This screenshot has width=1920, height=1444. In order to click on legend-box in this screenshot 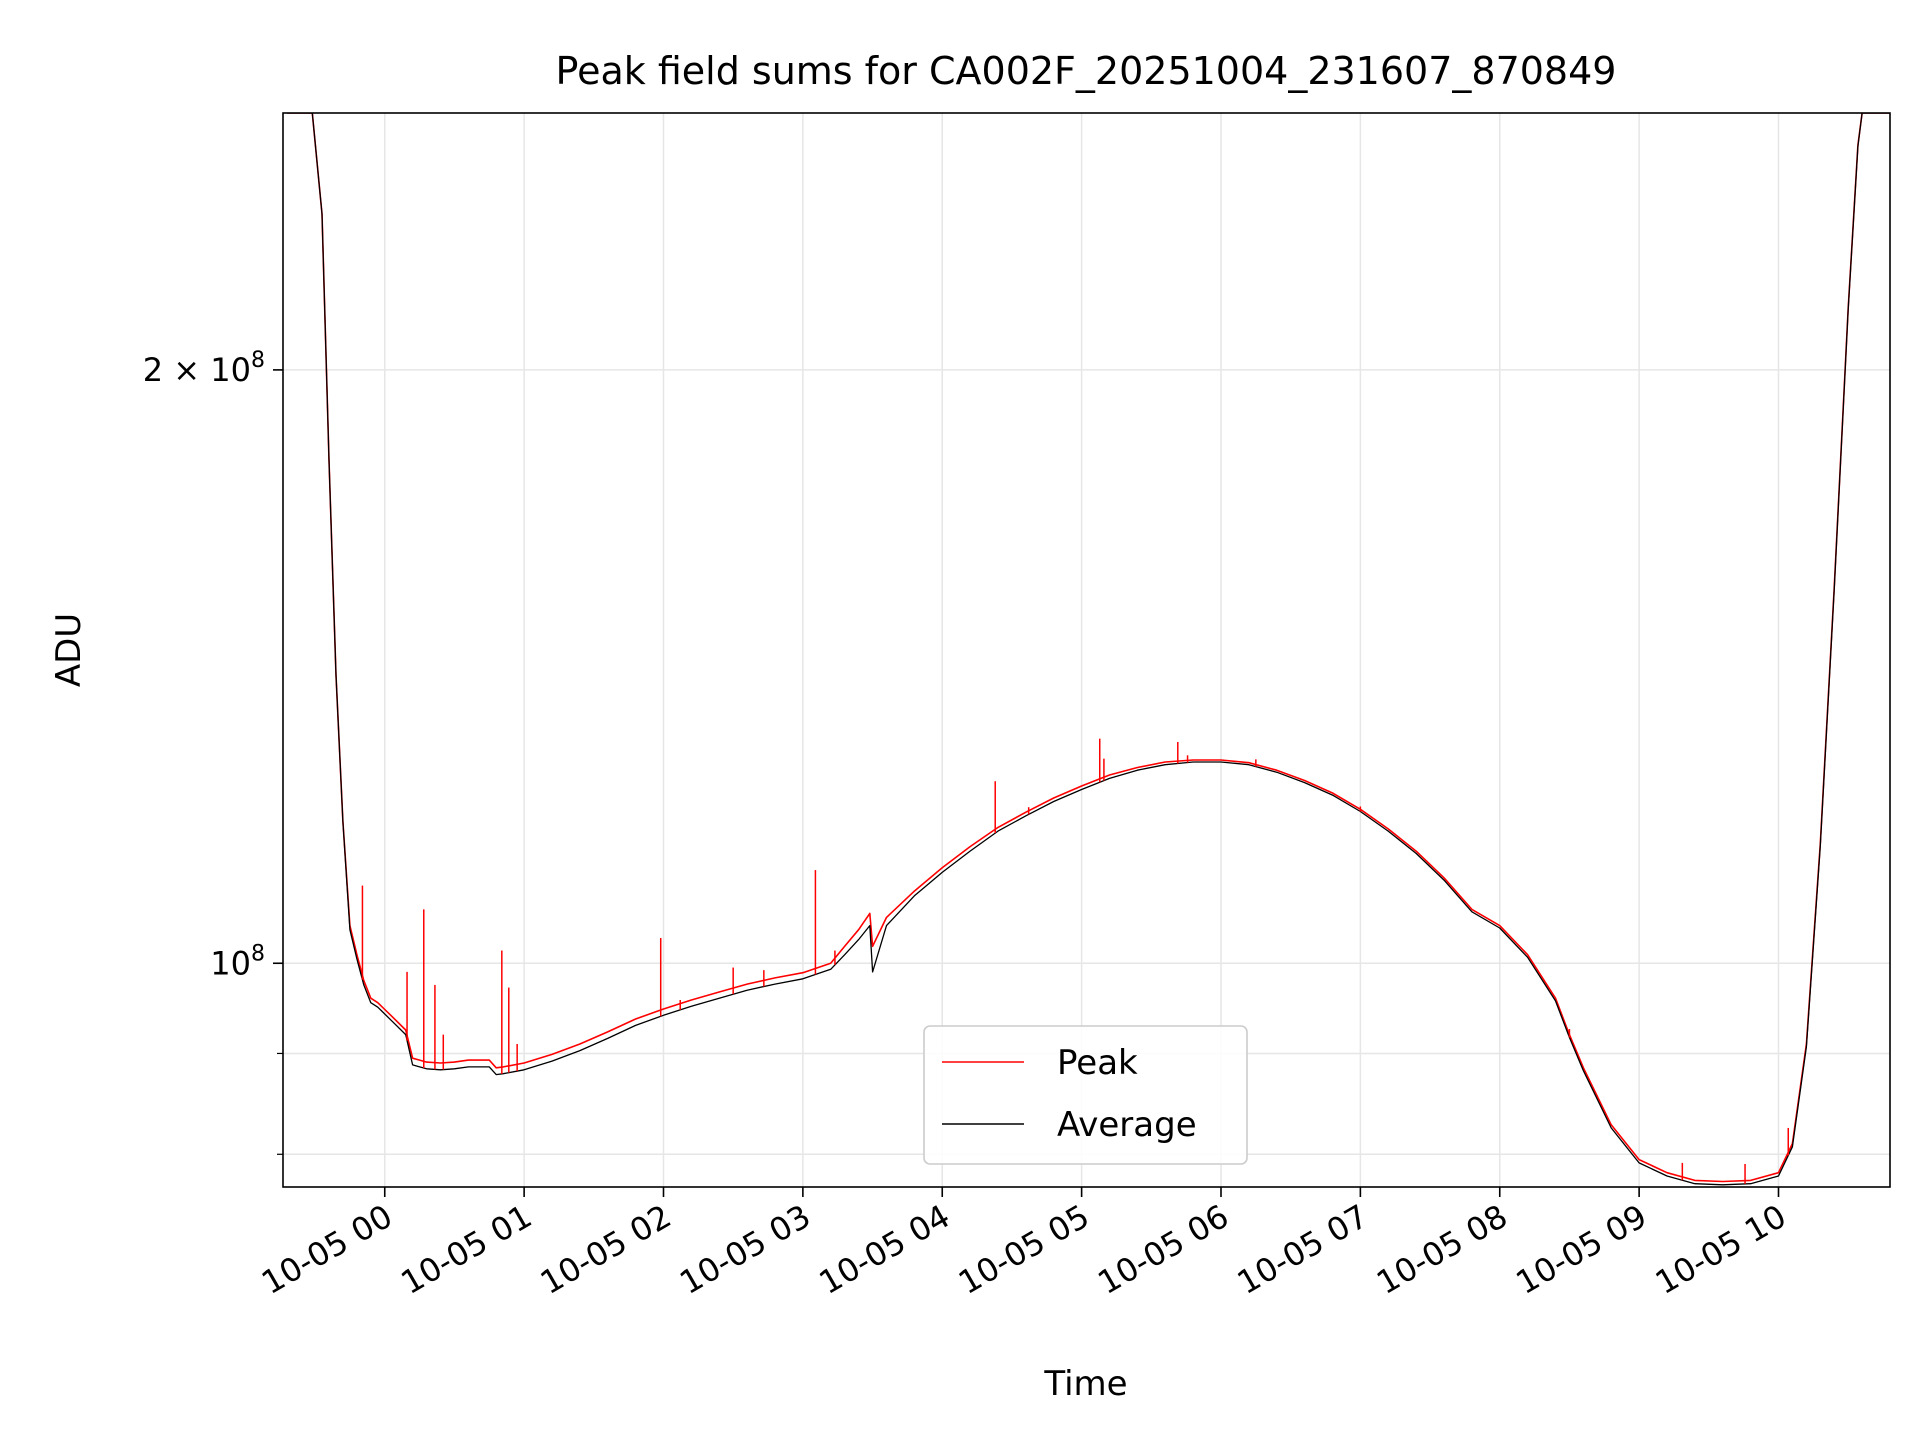, I will do `click(1085, 1095)`.